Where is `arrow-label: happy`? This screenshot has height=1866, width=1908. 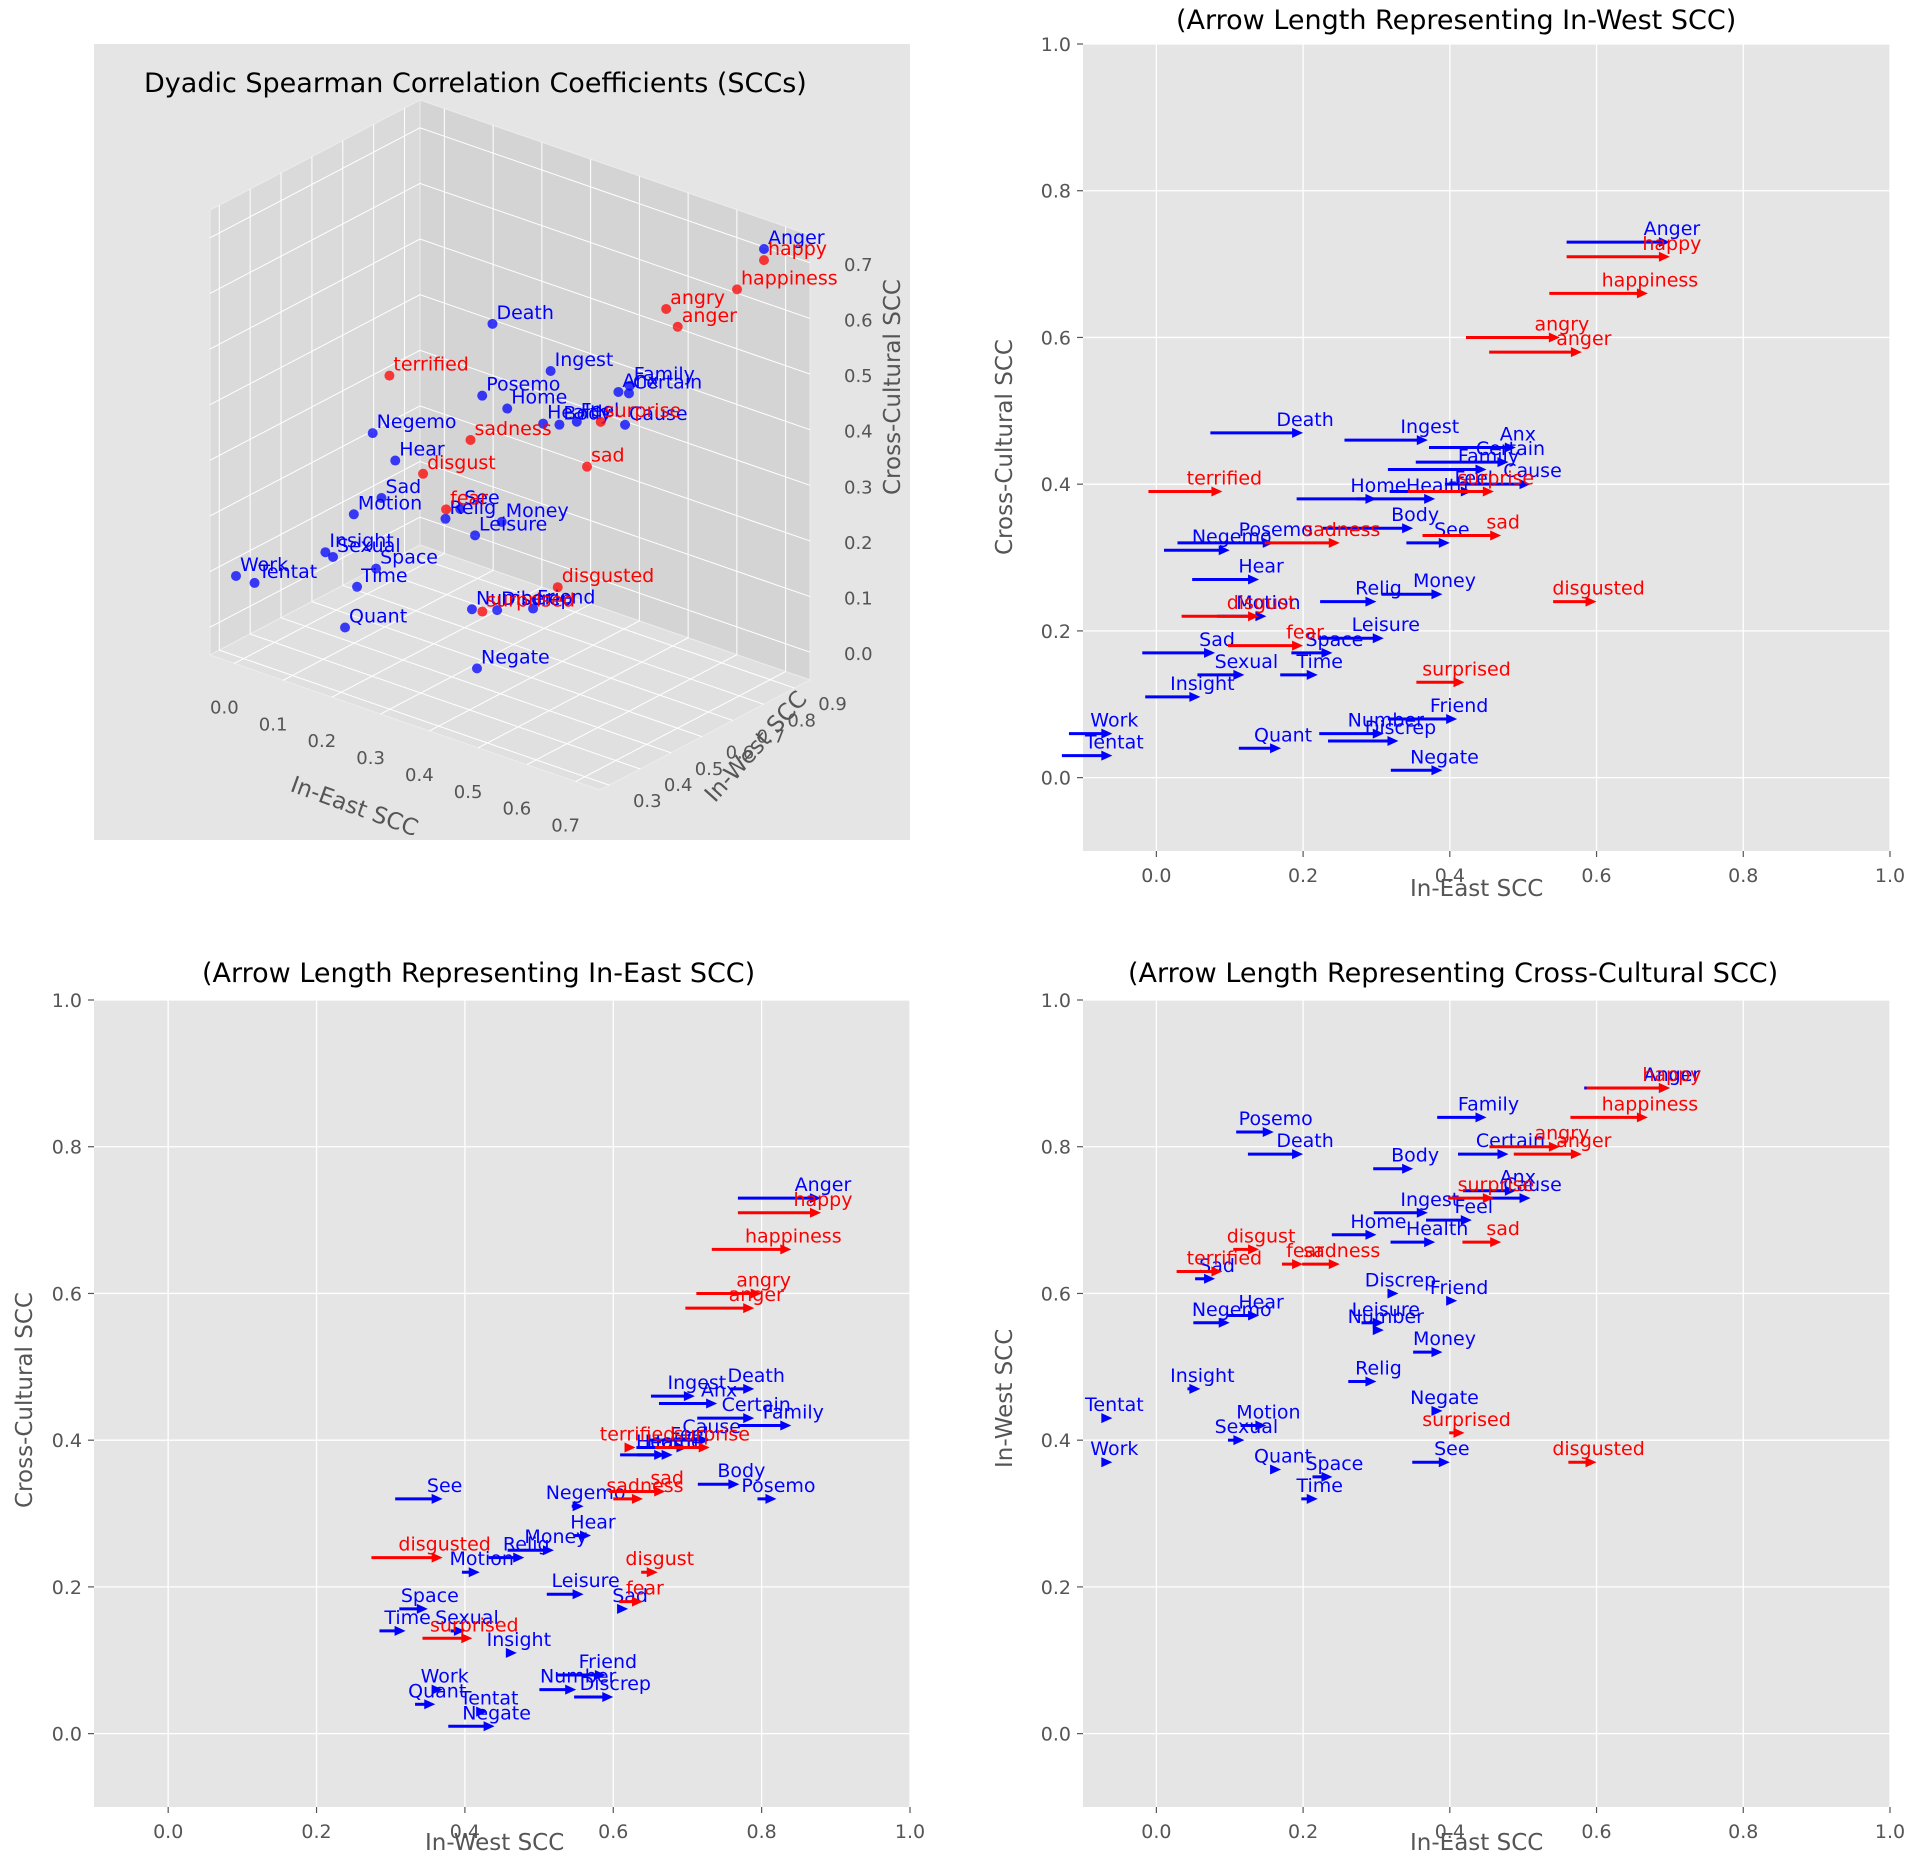
arrow-label: happy is located at coordinates (822, 1200).